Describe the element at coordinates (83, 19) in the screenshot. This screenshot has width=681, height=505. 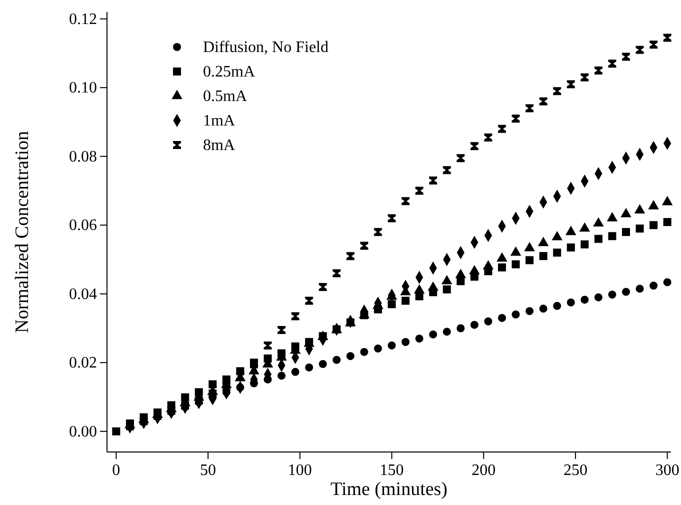
I see `y-tick-label: 0.12` at that location.